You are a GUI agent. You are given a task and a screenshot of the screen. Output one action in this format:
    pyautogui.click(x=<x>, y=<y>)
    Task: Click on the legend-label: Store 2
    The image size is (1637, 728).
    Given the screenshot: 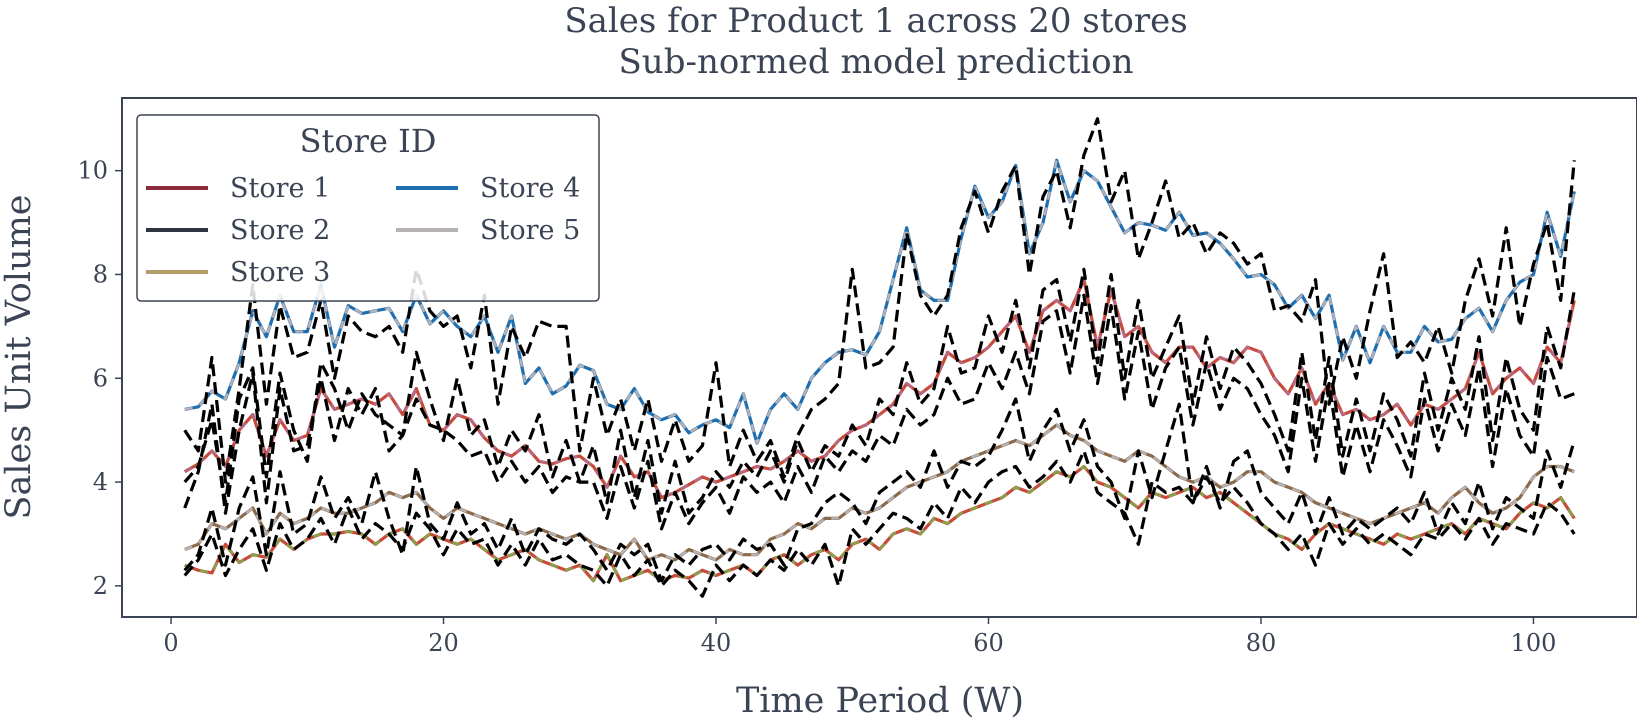 What is the action you would take?
    pyautogui.click(x=280, y=230)
    